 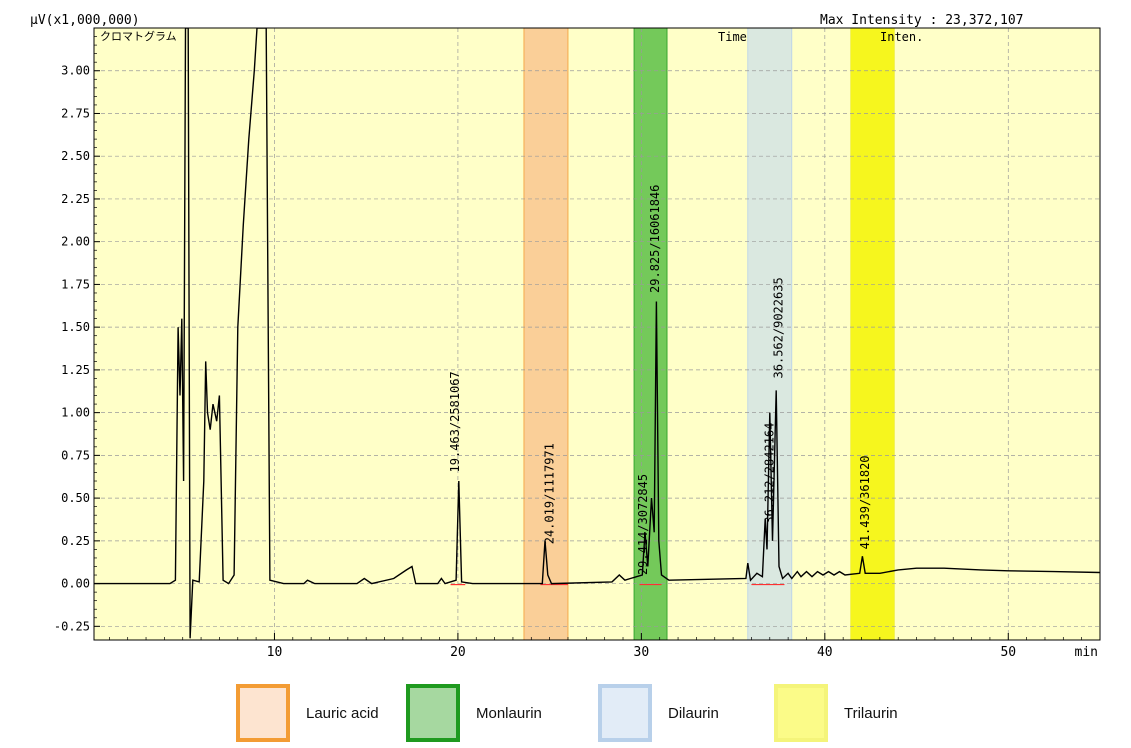 What do you see at coordinates (75, 541) in the screenshot?
I see `y-tick-label-2: 0.25` at bounding box center [75, 541].